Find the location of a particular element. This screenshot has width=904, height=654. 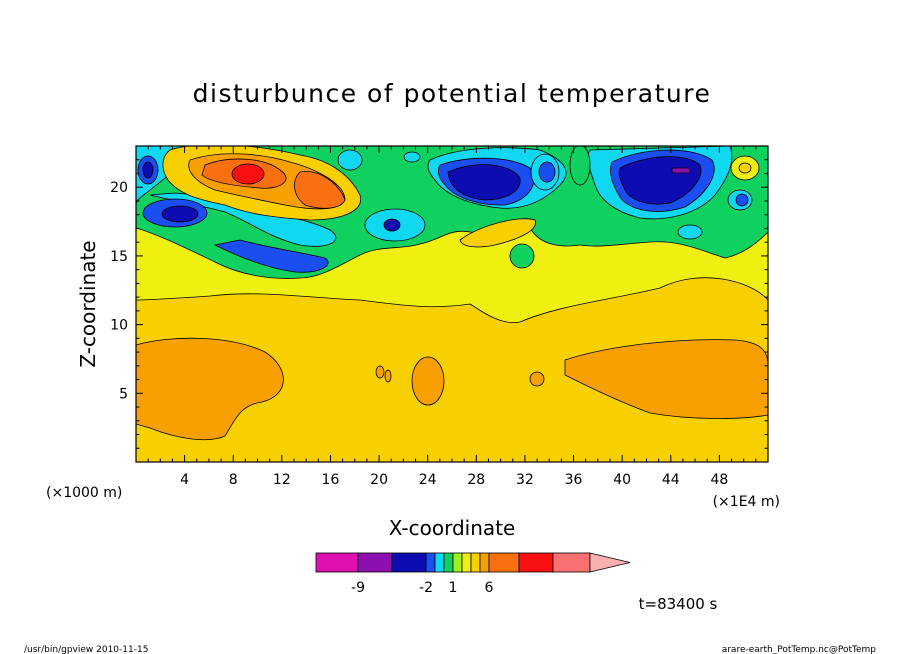

colorbar-label: -2 is located at coordinates (426, 588).